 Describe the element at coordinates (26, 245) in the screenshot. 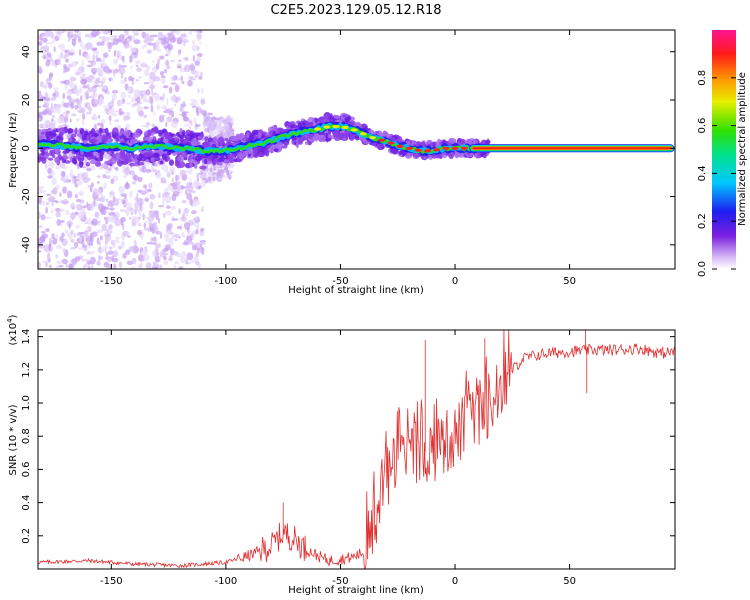

I see `spectrogram-y-tick-label: -40` at that location.